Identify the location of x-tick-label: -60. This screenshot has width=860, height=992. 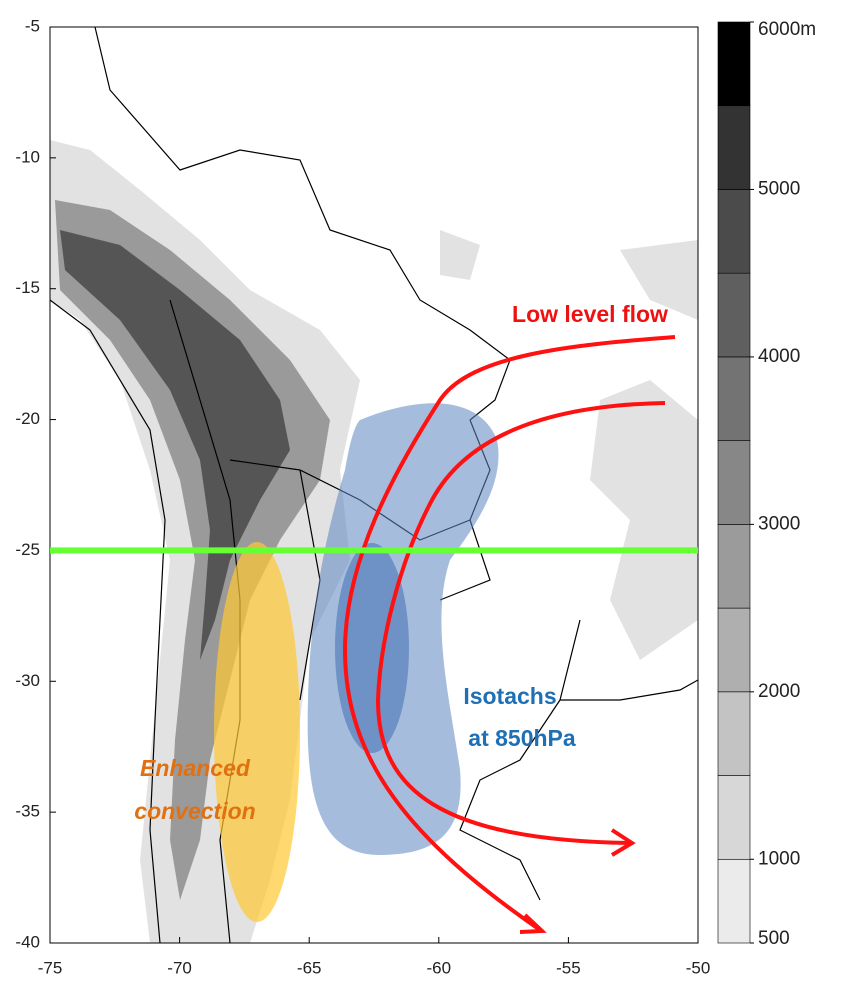
(439, 967).